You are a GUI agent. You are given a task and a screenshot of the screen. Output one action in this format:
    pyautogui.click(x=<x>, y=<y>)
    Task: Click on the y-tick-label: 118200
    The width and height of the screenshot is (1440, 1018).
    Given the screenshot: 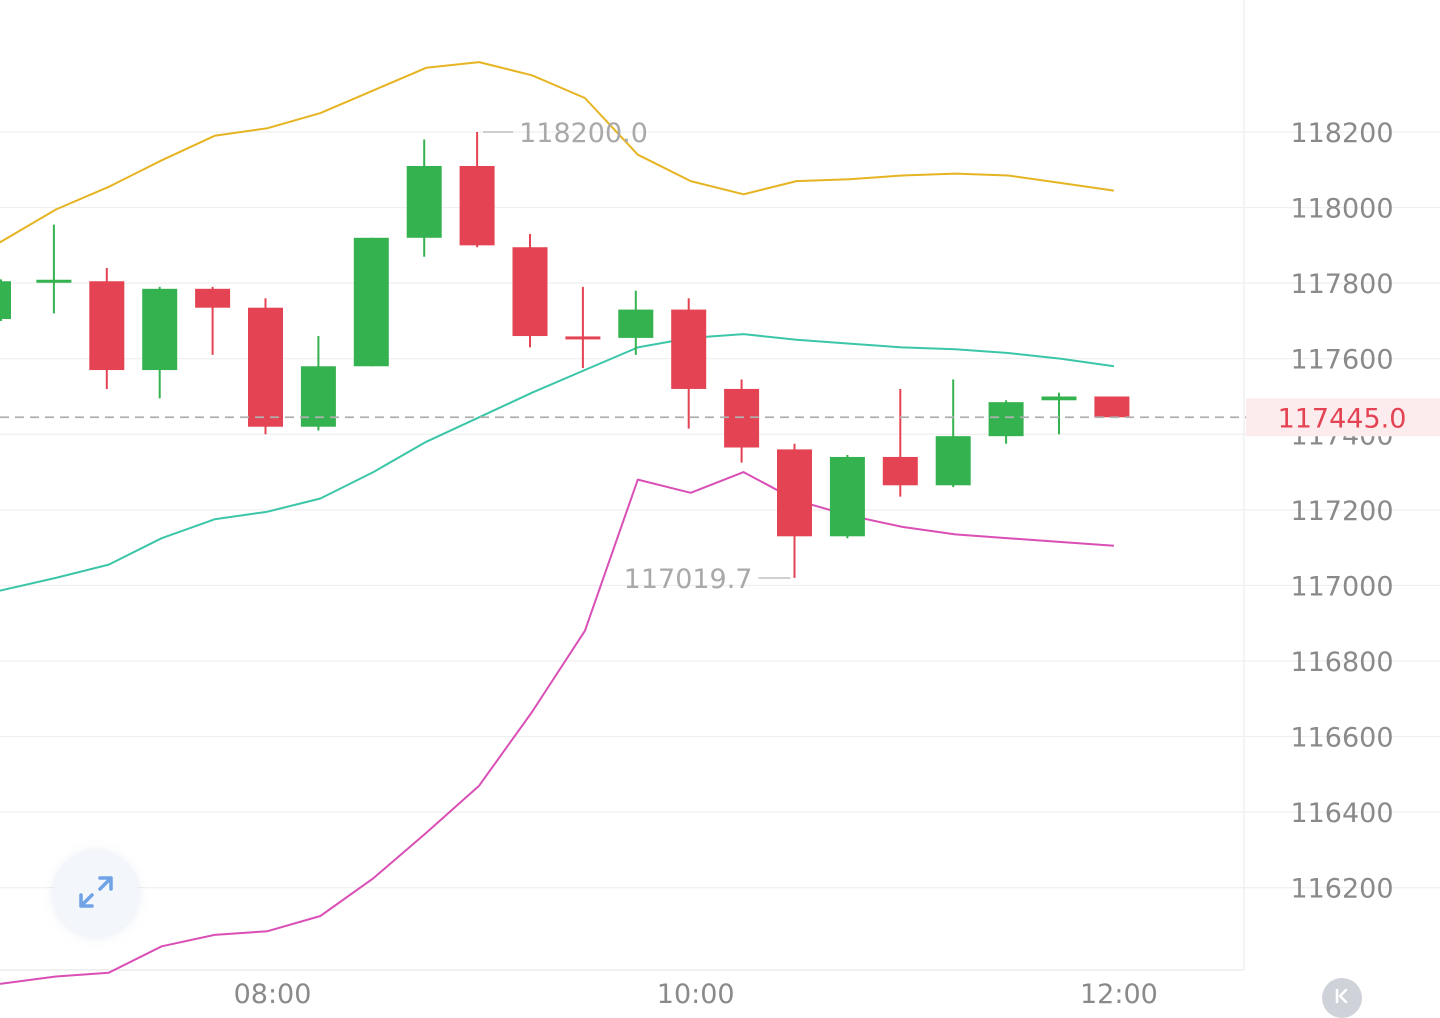 What is the action you would take?
    pyautogui.click(x=1341, y=133)
    